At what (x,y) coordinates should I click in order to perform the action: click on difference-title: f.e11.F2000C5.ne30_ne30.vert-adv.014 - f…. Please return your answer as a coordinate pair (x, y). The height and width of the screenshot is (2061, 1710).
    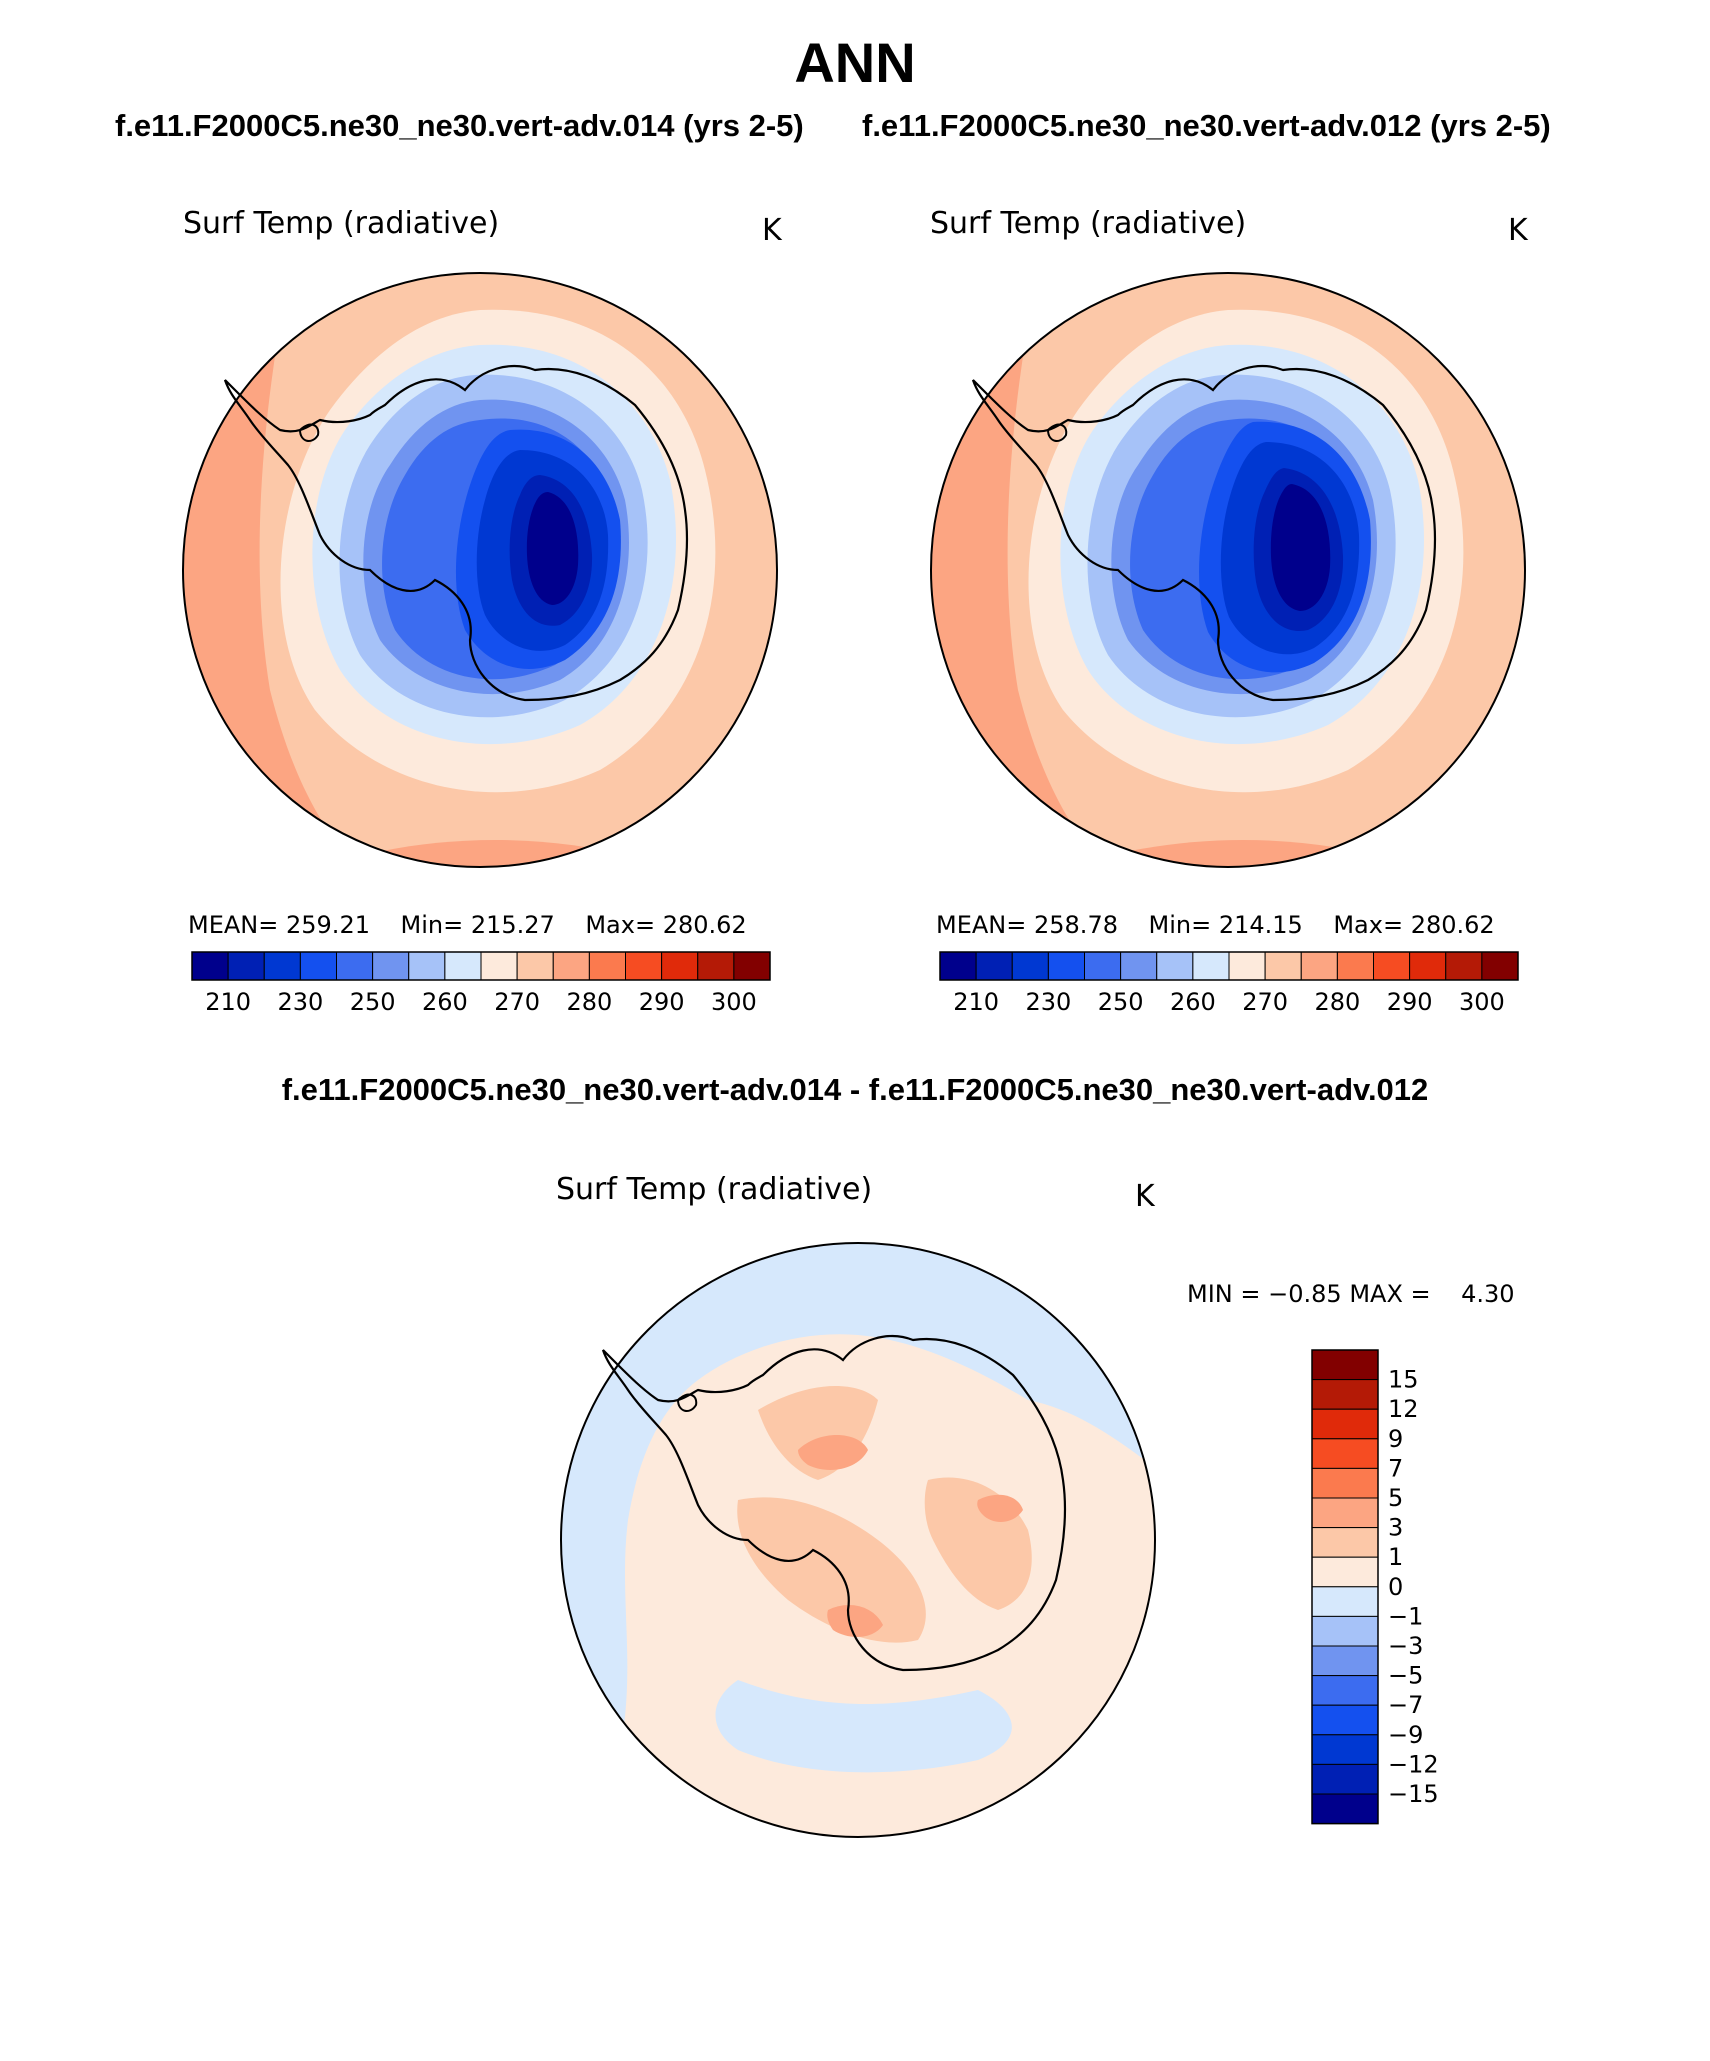
    Looking at the image, I should click on (855, 1089).